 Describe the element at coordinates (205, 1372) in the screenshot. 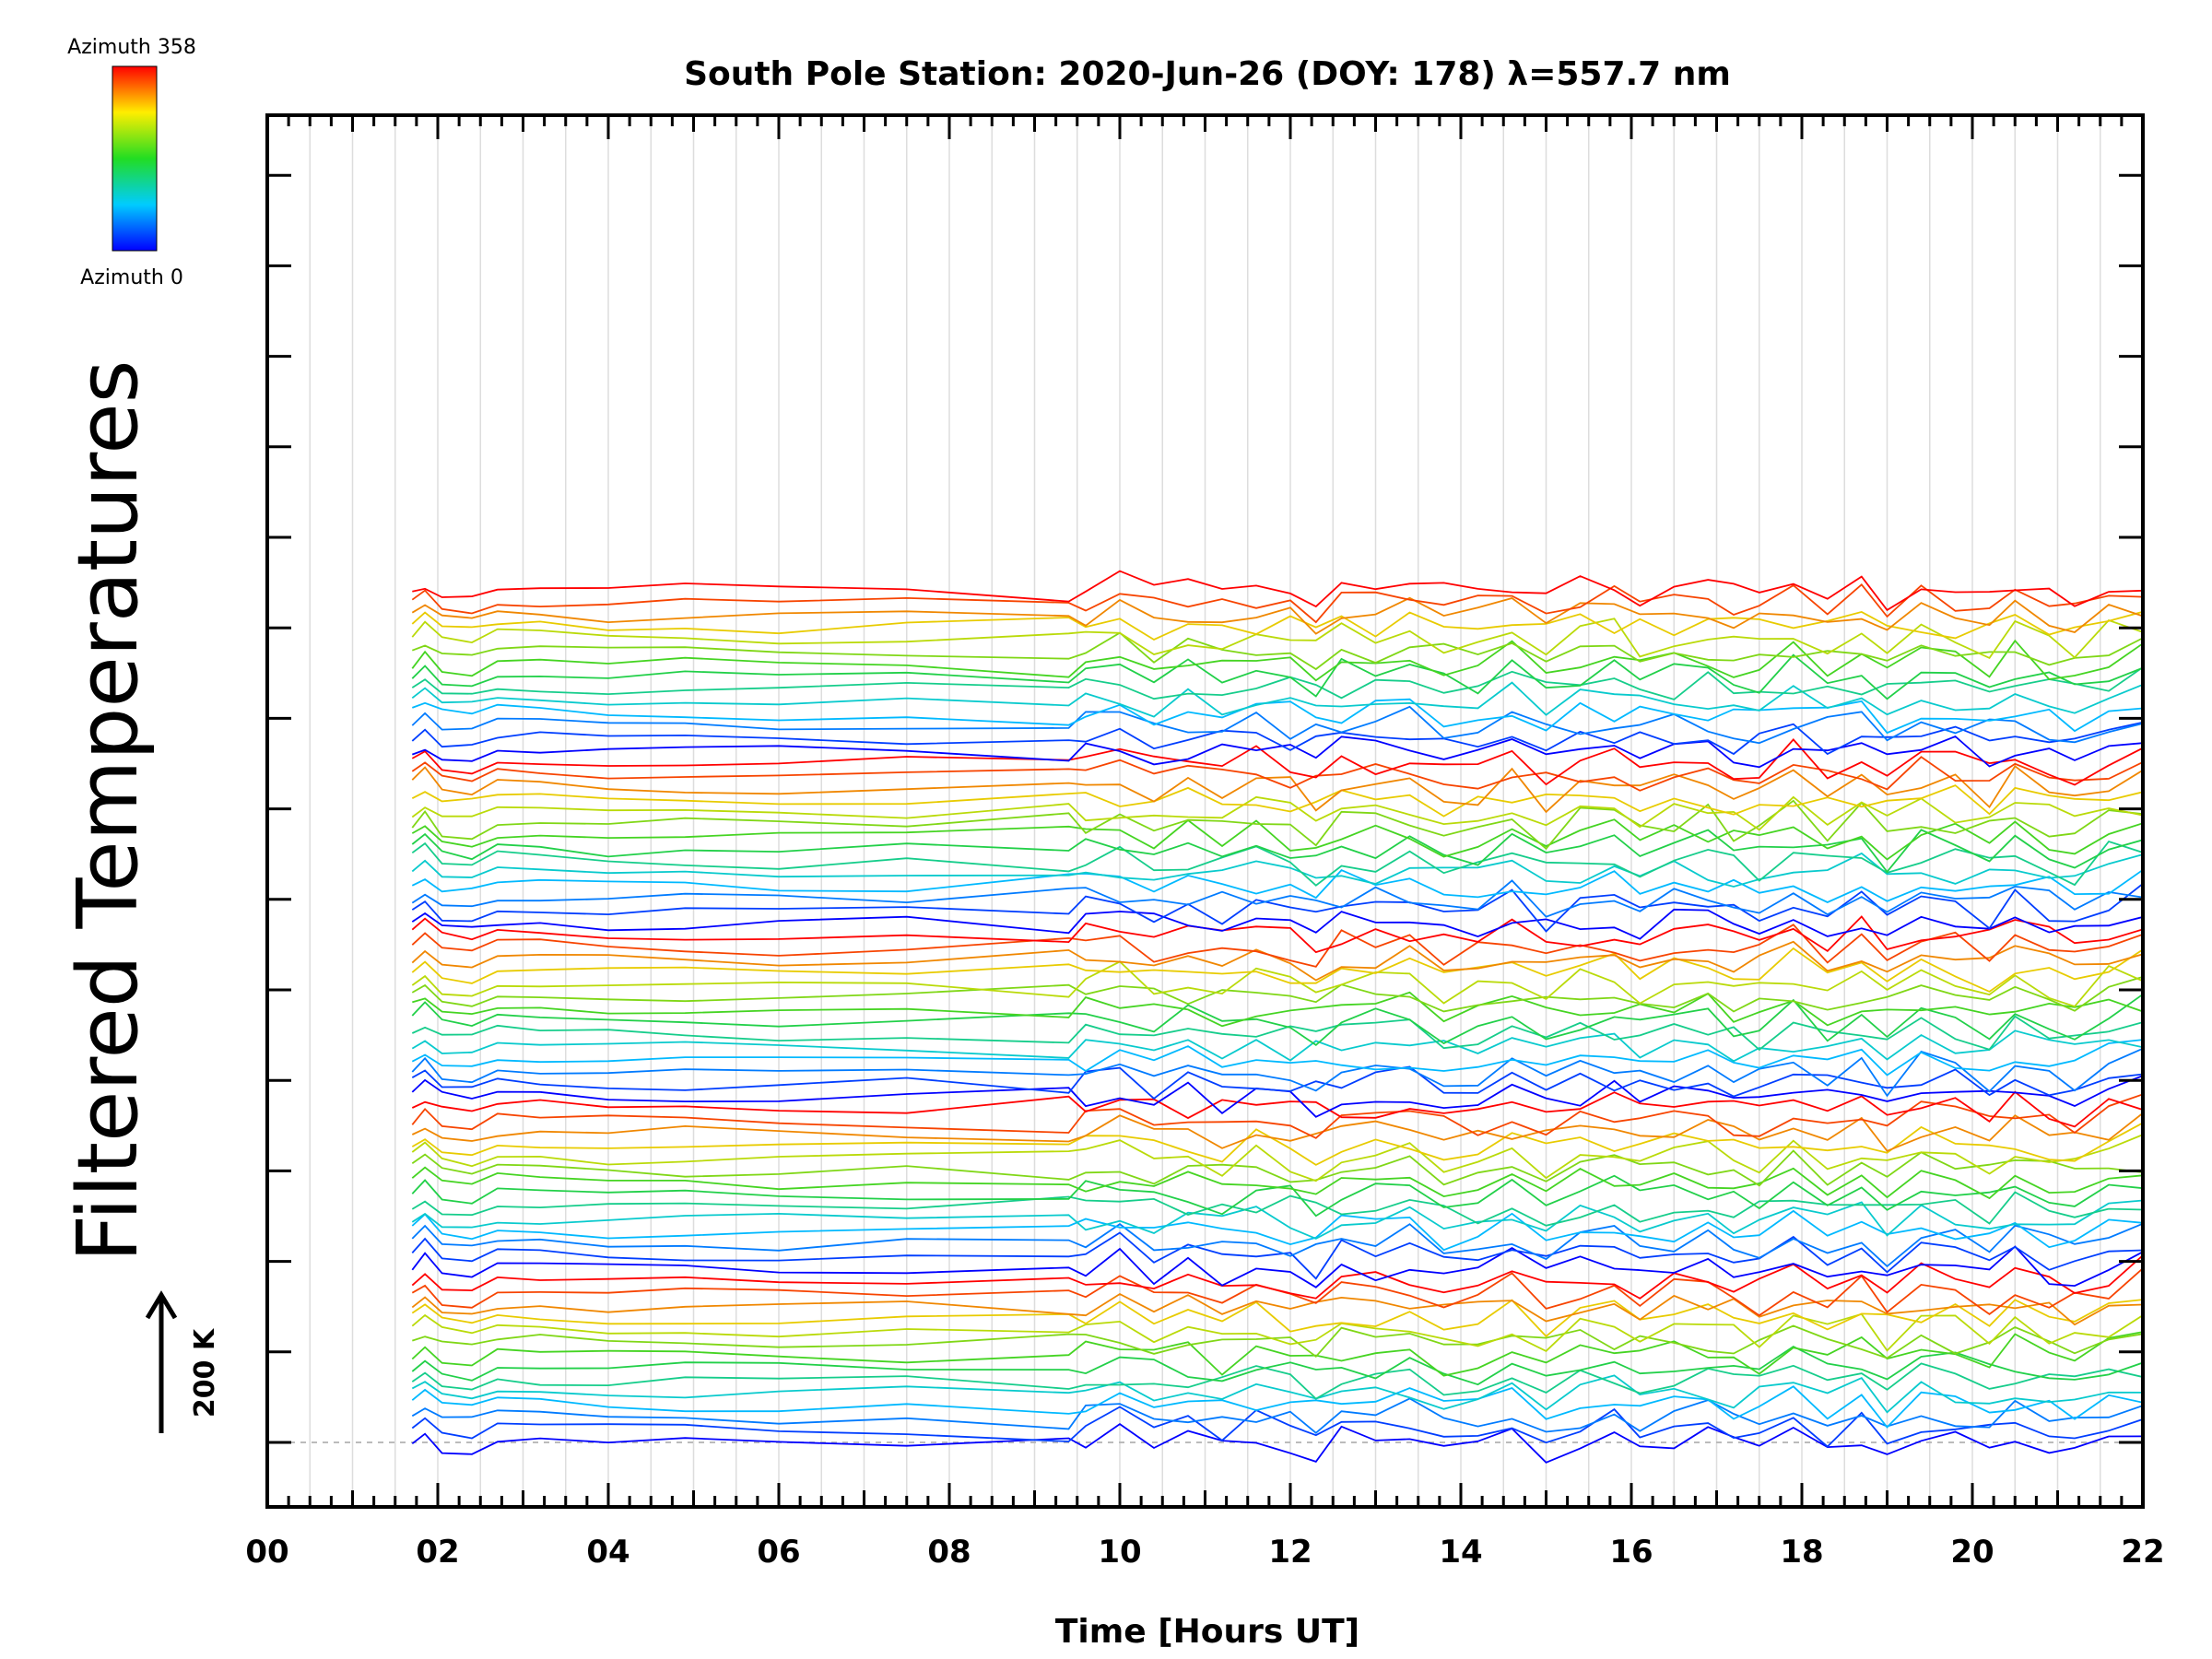

I see `scale-bar-label: 200 K` at that location.